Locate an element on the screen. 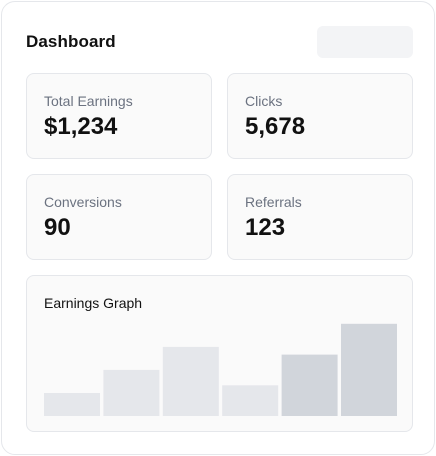  stat-value: $1,234 is located at coordinates (81, 126).